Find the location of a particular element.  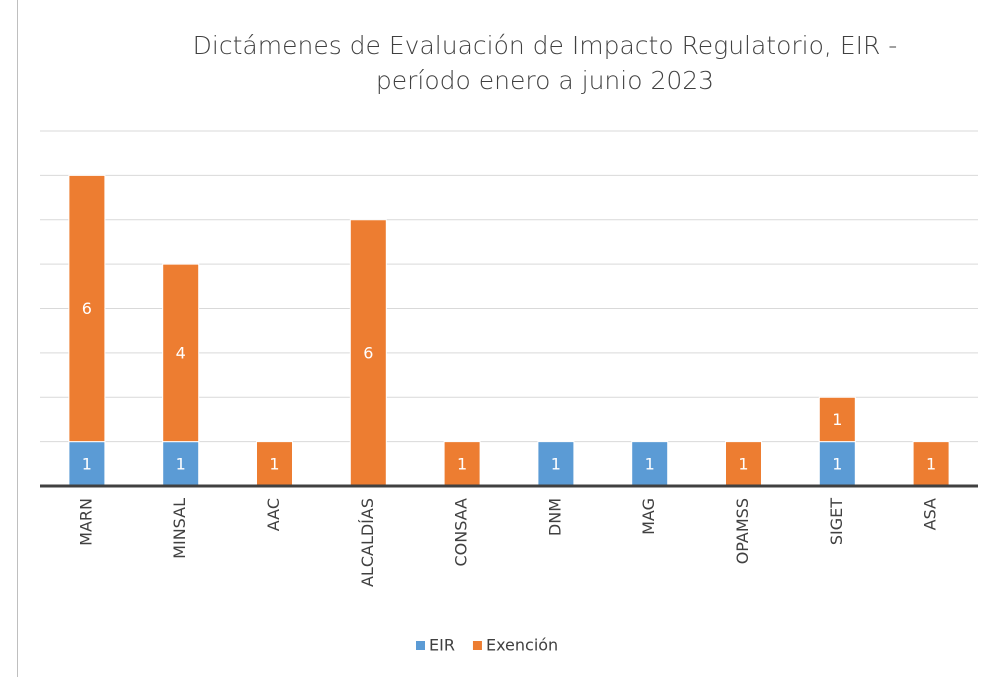

x-tick-label: ALCALDÍAS is located at coordinates (367, 542).